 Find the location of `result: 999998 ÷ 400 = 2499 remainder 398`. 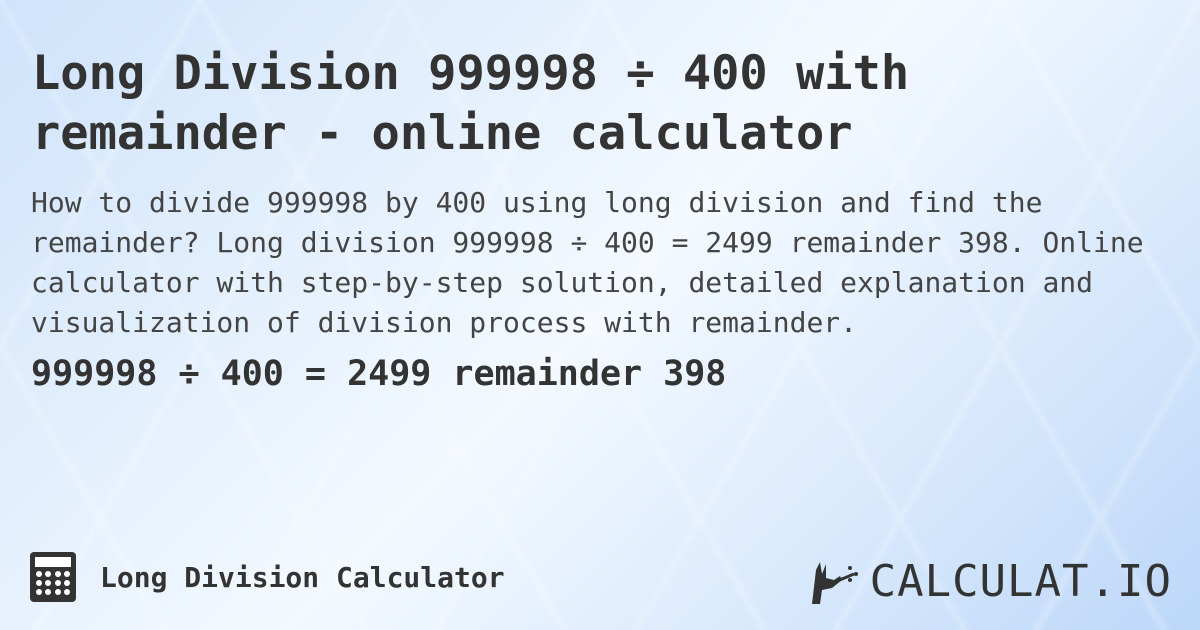

result: 999998 ÷ 400 = 2499 remainder 398 is located at coordinates (379, 374).